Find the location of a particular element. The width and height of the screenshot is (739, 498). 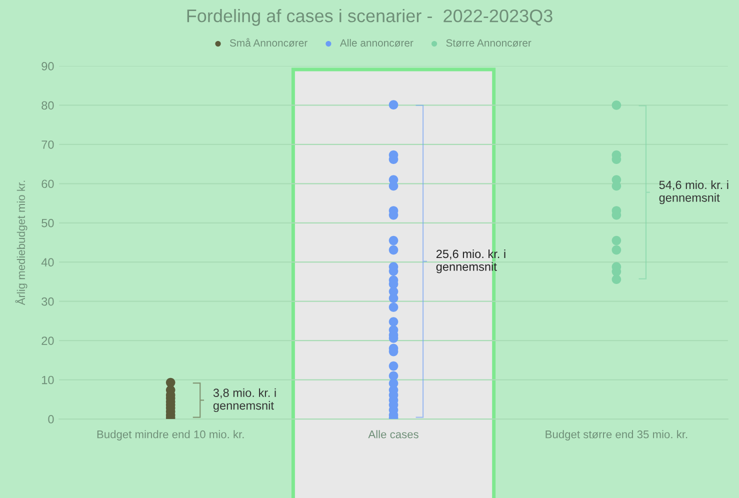

chart-title: Fordeling af cases i scenarier - 2022-2023Q3 is located at coordinates (369, 17).